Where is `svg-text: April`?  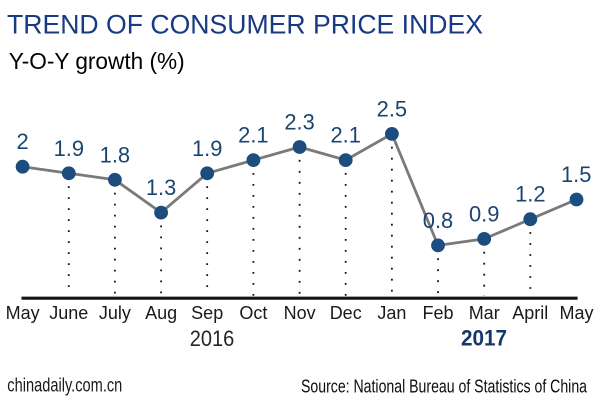 svg-text: April is located at coordinates (530, 313).